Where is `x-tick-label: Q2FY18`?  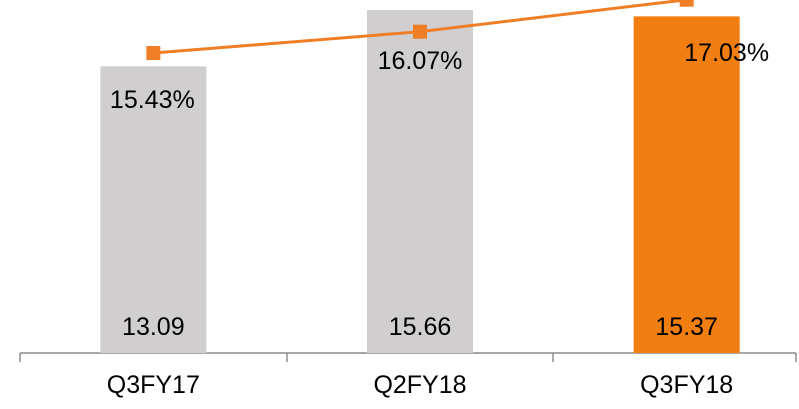 x-tick-label: Q2FY18 is located at coordinates (419, 385).